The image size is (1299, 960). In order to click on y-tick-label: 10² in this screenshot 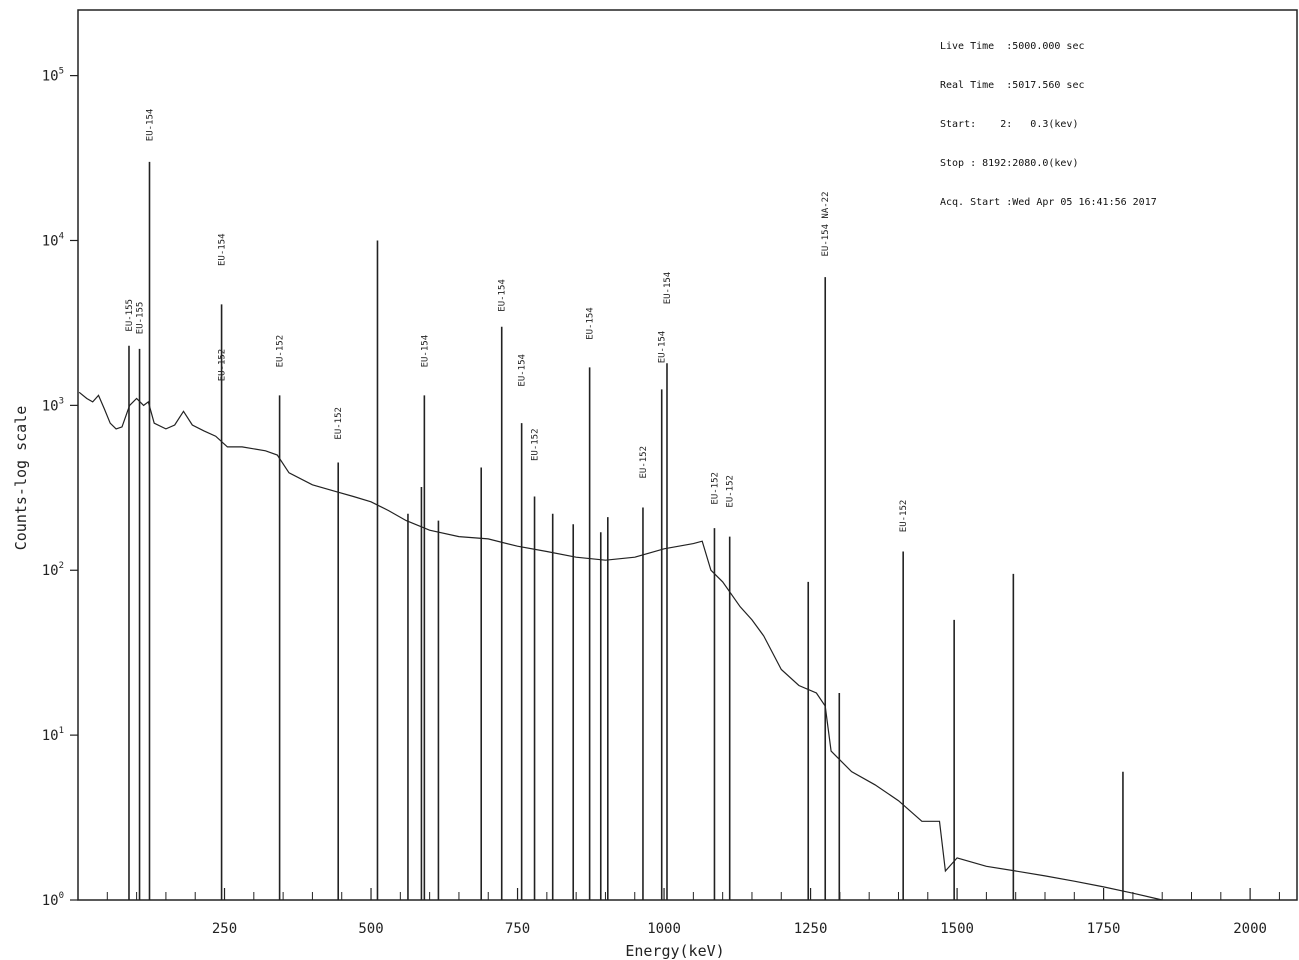, I will do `click(53, 570)`.